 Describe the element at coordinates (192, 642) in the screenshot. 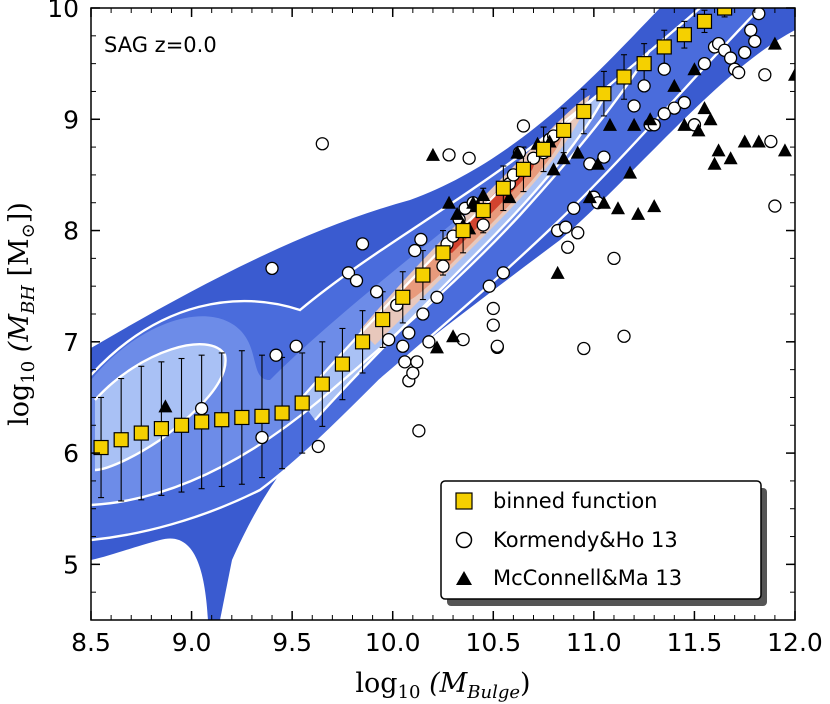

I see `x-tick-label: 9.0` at that location.